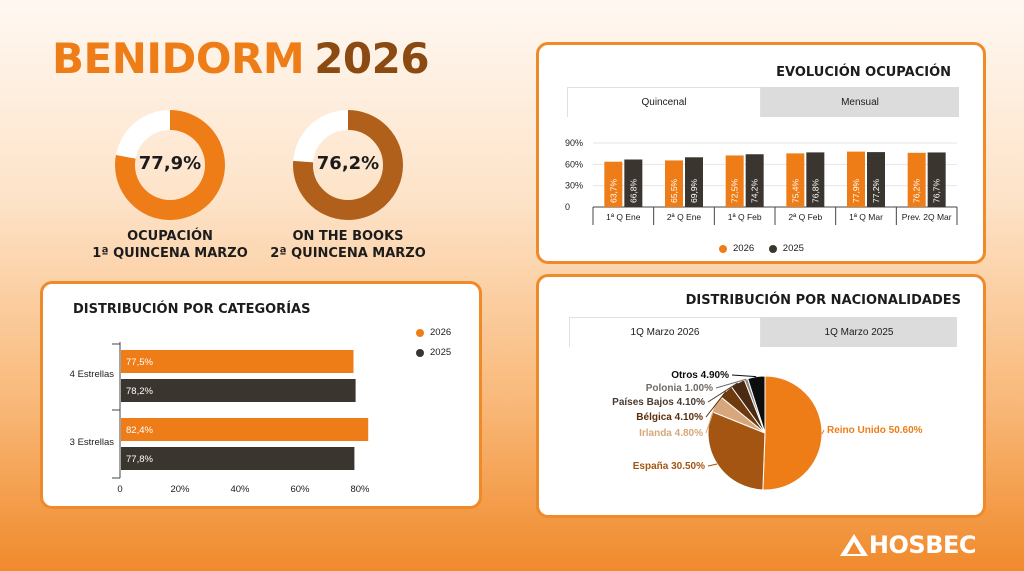 Image resolution: width=1024 pixels, height=571 pixels. I want to click on kpi-donut-on-the-books, so click(348, 165).